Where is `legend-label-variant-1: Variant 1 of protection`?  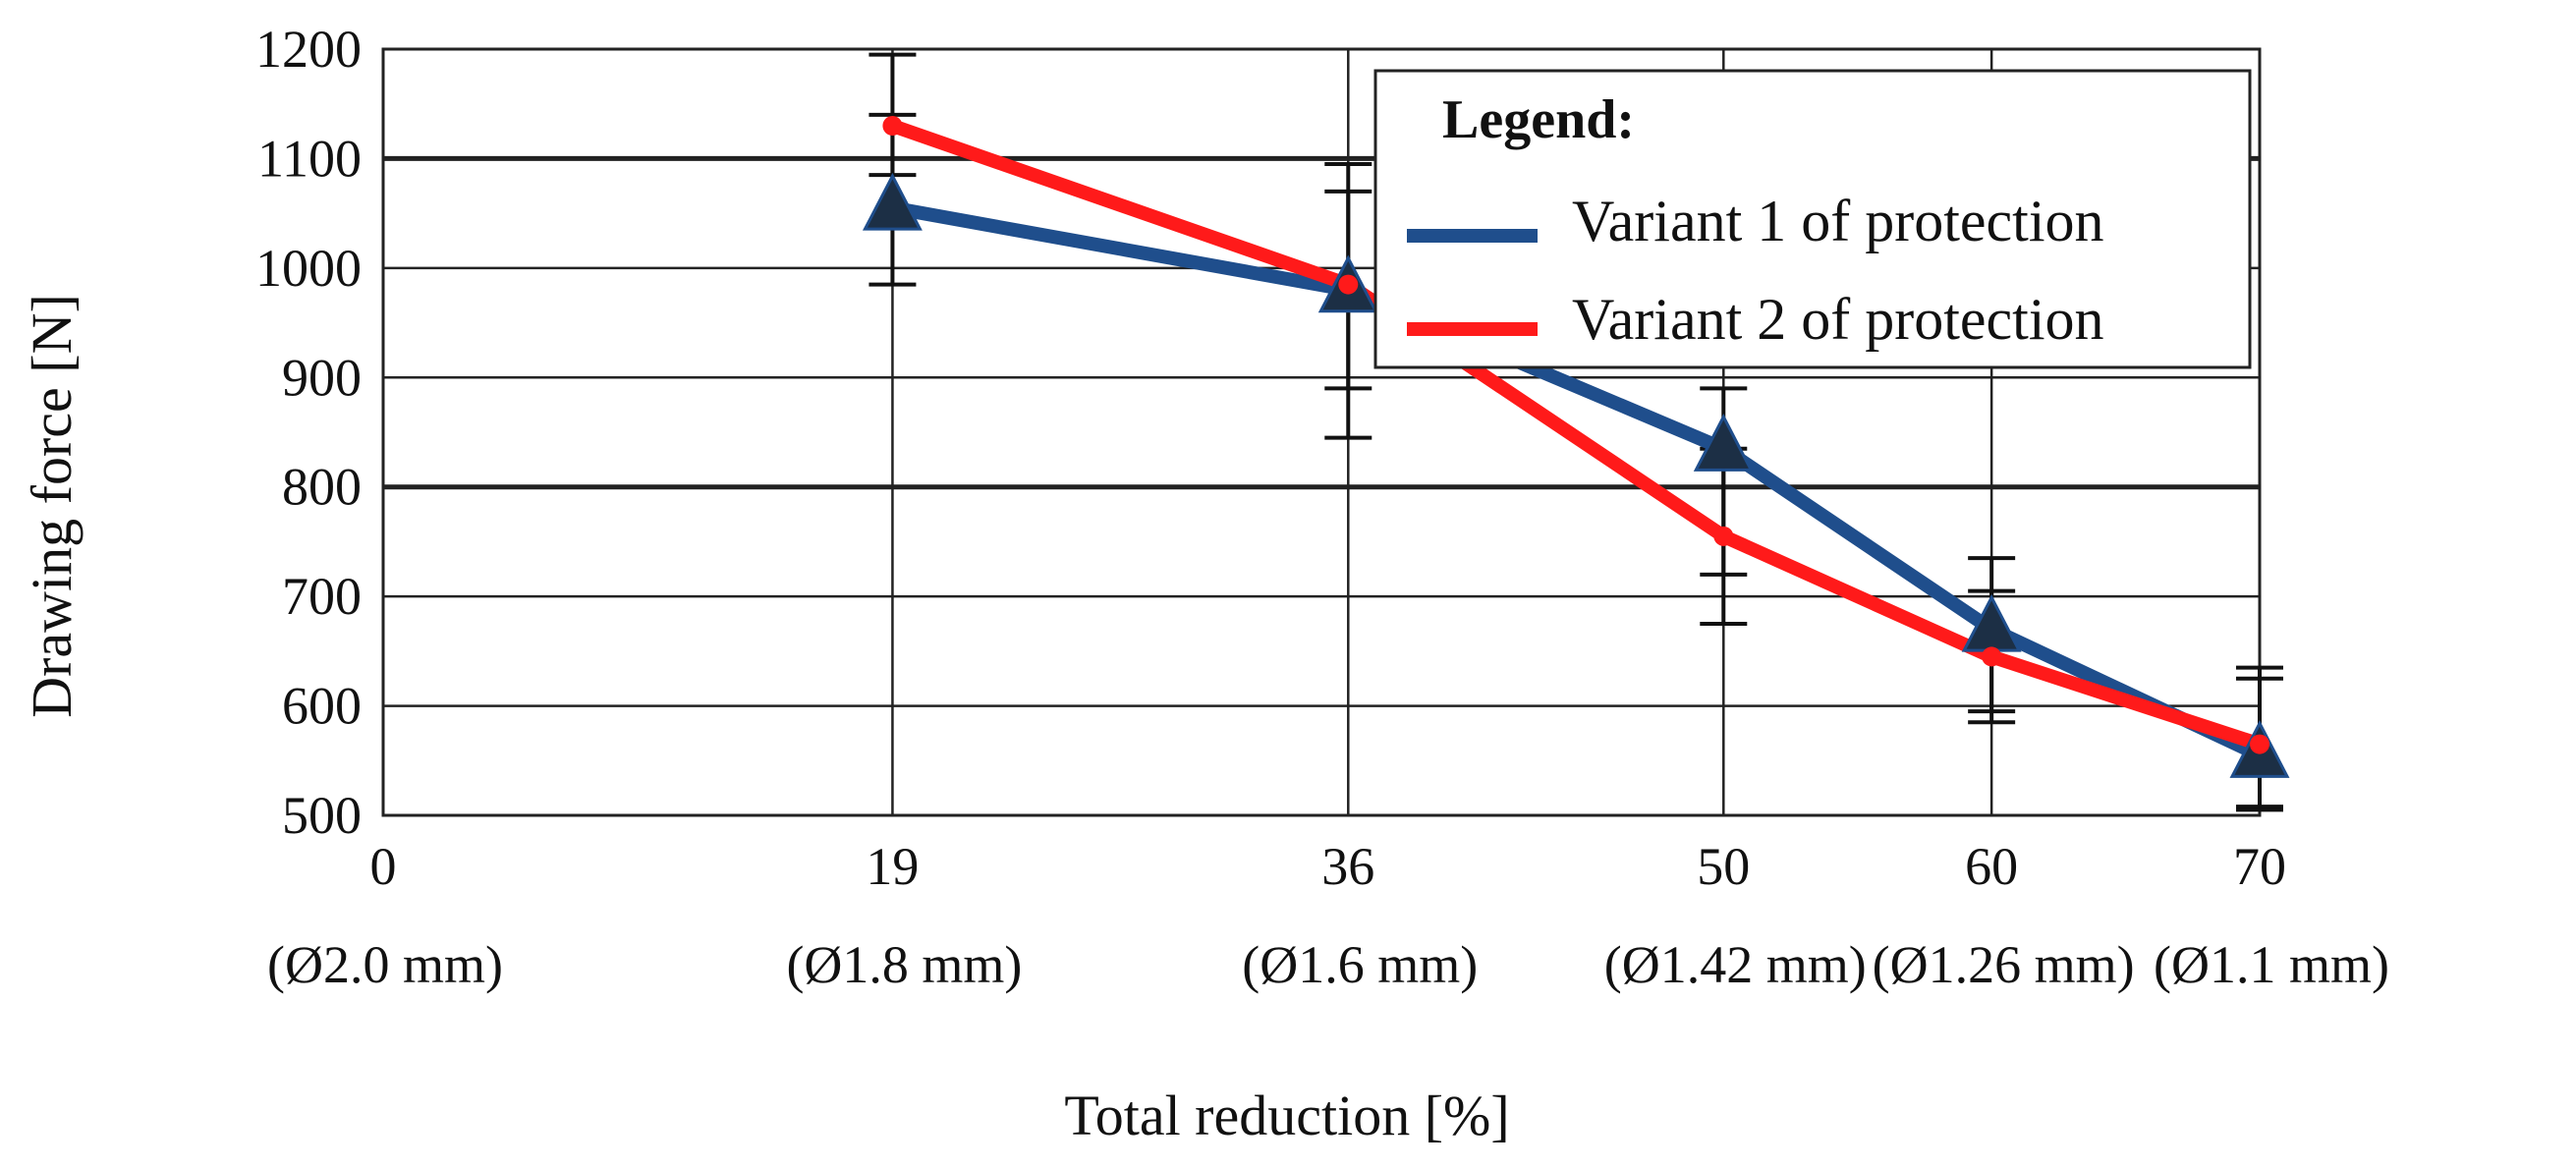 legend-label-variant-1: Variant 1 of protection is located at coordinates (1838, 221).